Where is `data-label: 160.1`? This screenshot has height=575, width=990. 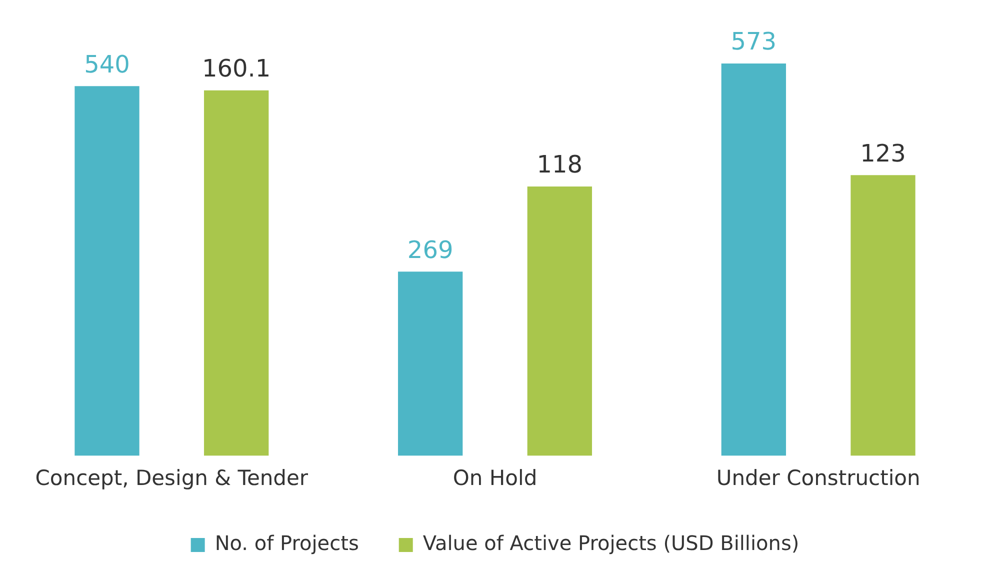
data-label: 160.1 is located at coordinates (236, 68).